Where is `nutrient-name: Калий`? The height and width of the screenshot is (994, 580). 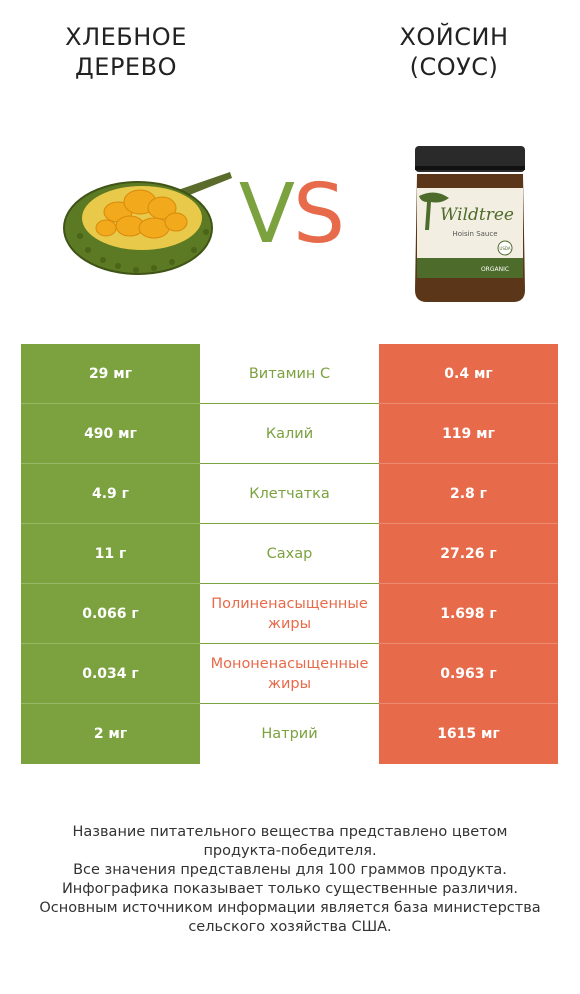 nutrient-name: Калий is located at coordinates (289, 434).